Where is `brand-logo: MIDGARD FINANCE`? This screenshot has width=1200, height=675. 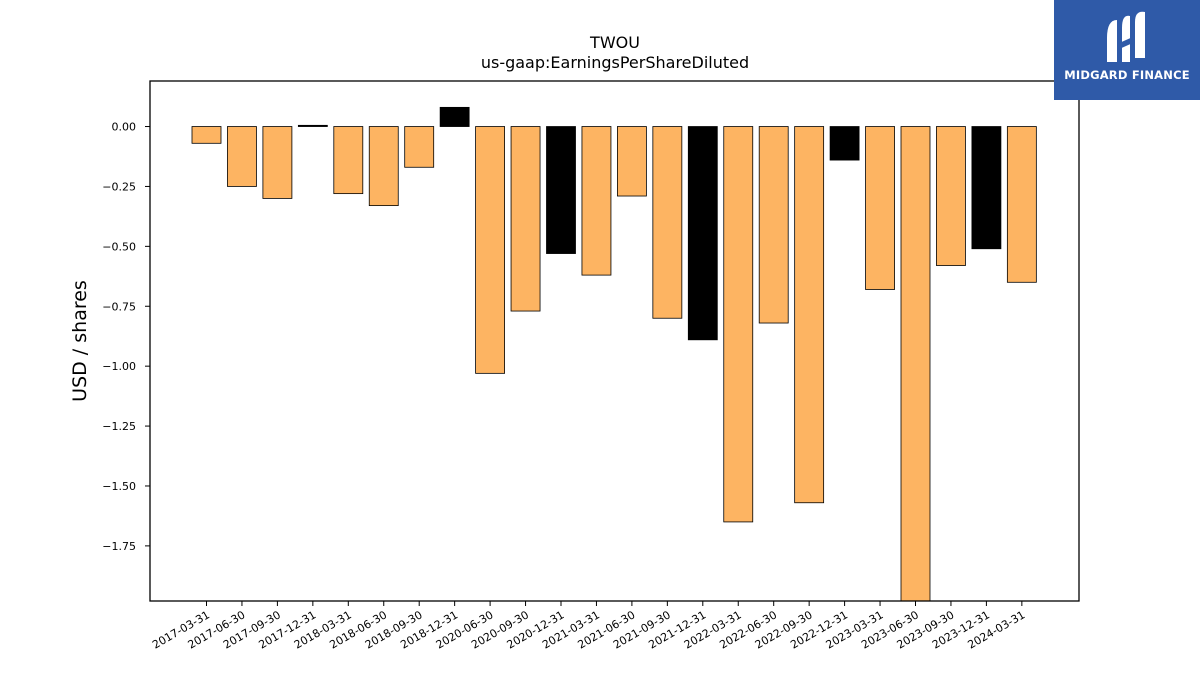
brand-logo: MIDGARD FINANCE is located at coordinates (1127, 50).